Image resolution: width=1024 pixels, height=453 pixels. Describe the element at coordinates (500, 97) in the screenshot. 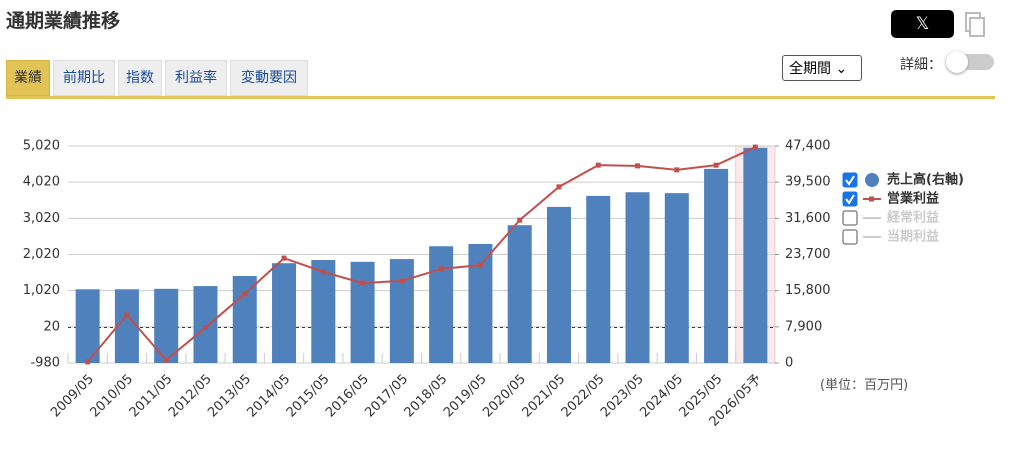

I see `tab-underline` at that location.